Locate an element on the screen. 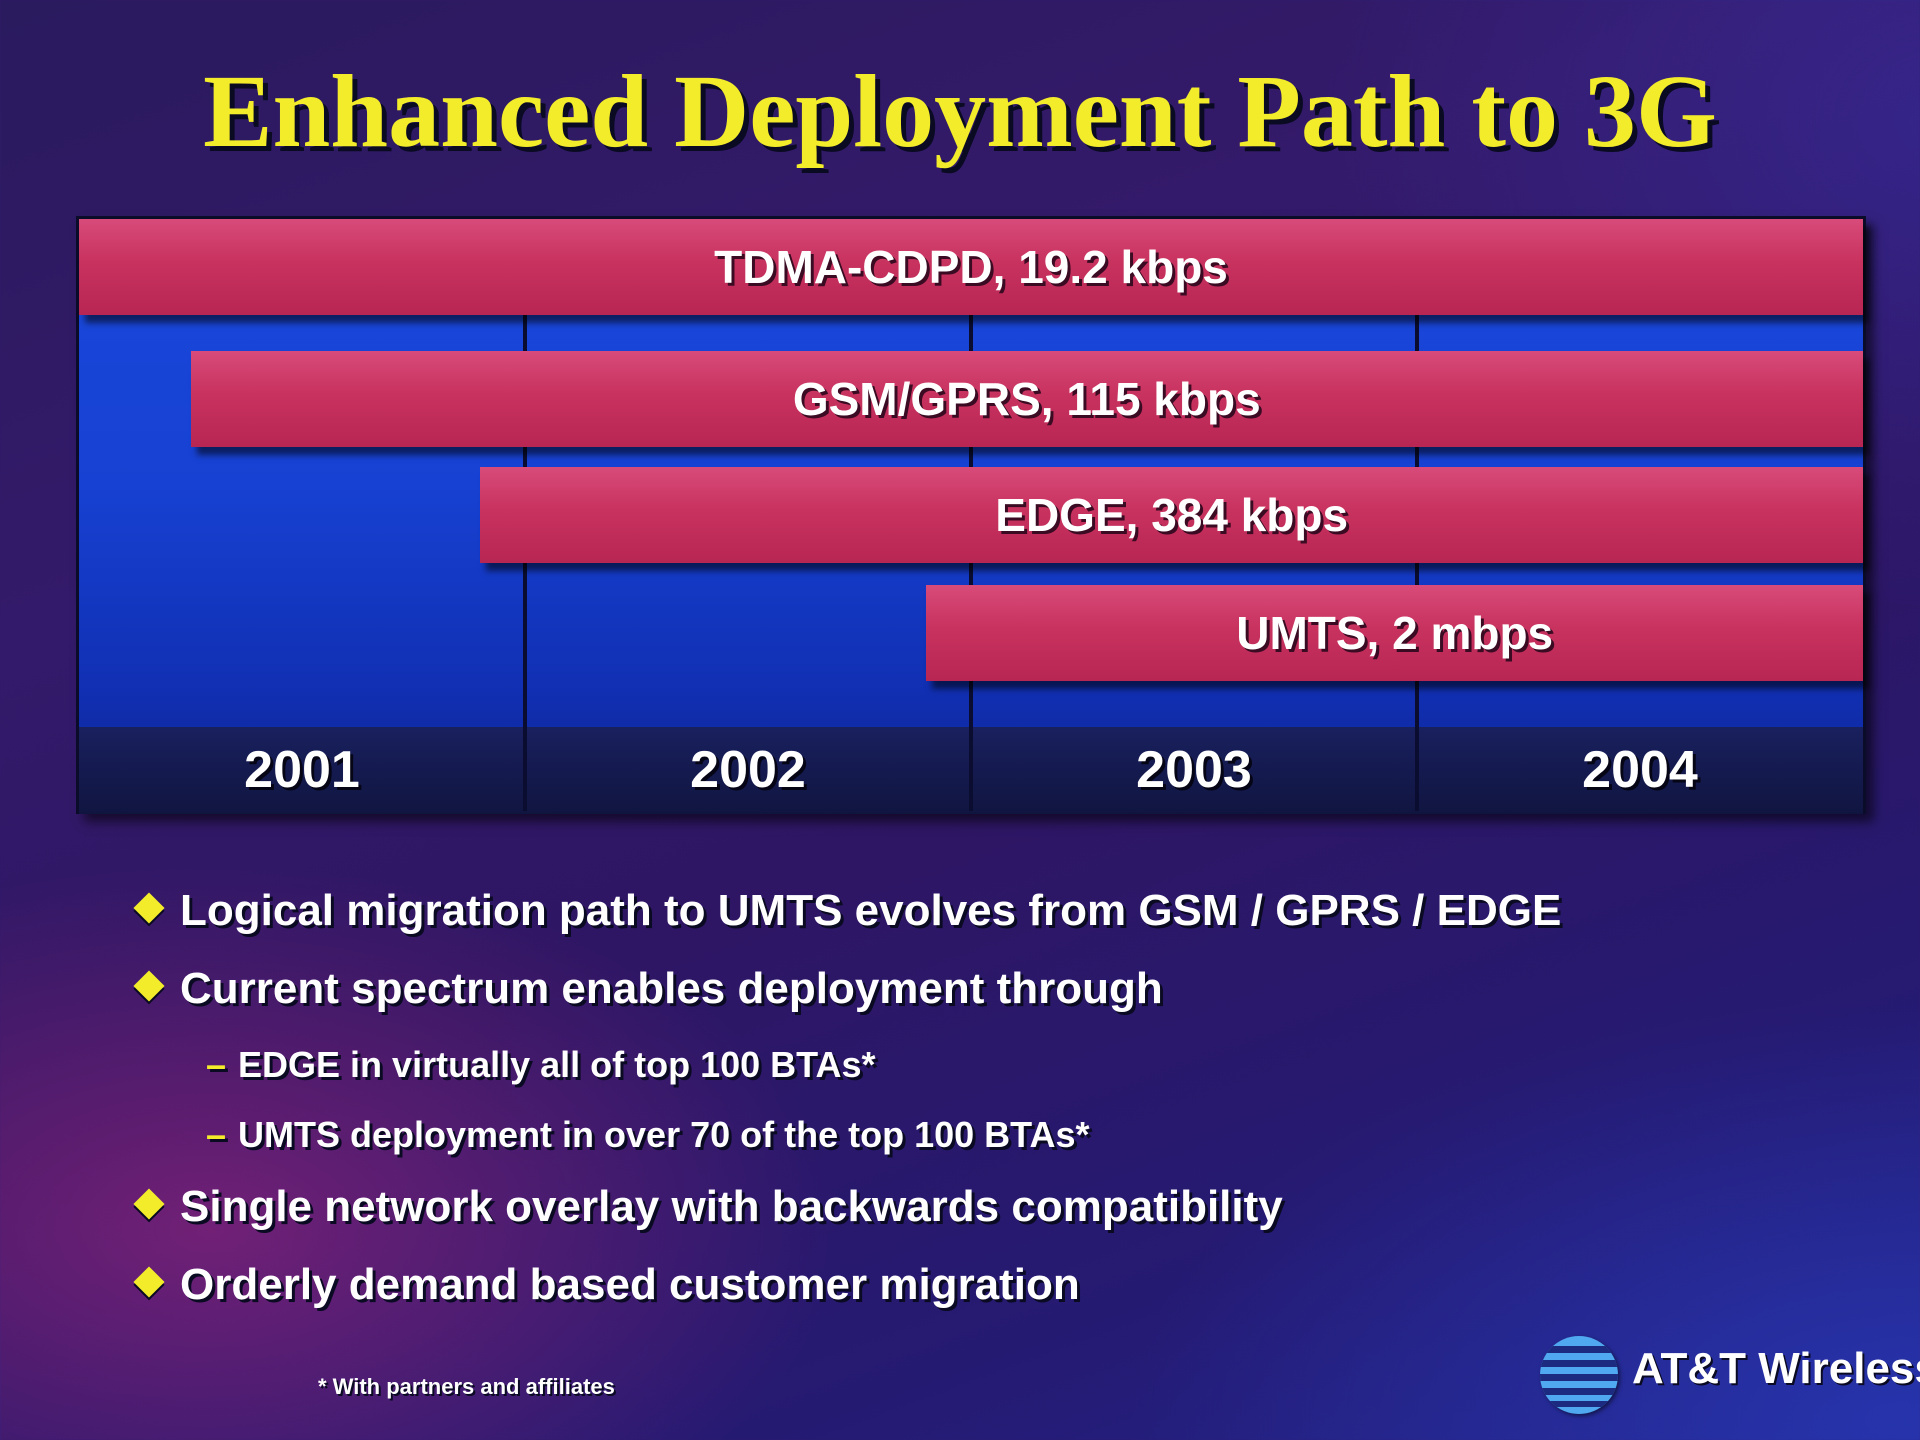 This screenshot has width=1920, height=1440. timeline-bar: UMTS, 2 mbps is located at coordinates (1394, 633).